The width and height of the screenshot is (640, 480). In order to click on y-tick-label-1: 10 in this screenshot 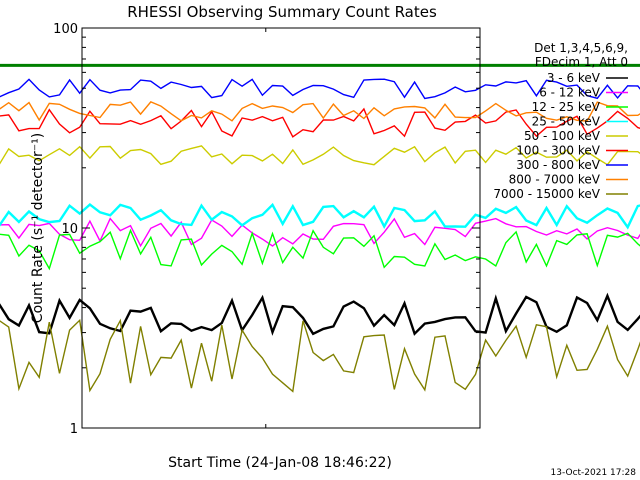, I will do `click(69, 229)`.